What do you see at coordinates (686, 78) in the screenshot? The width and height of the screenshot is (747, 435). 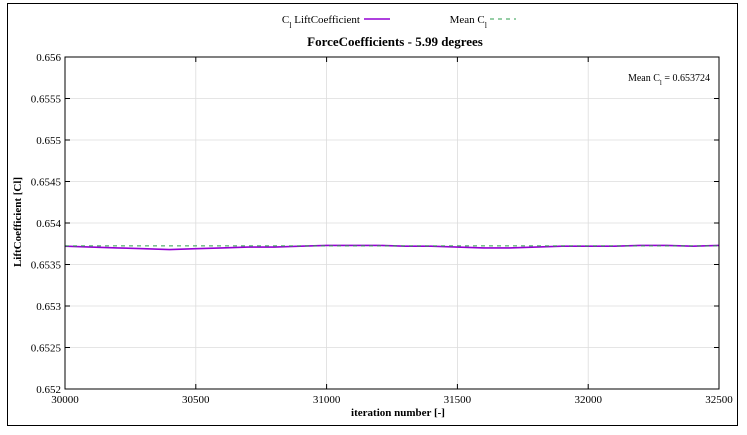 I see `mean-annotation-value: = 0.653724` at bounding box center [686, 78].